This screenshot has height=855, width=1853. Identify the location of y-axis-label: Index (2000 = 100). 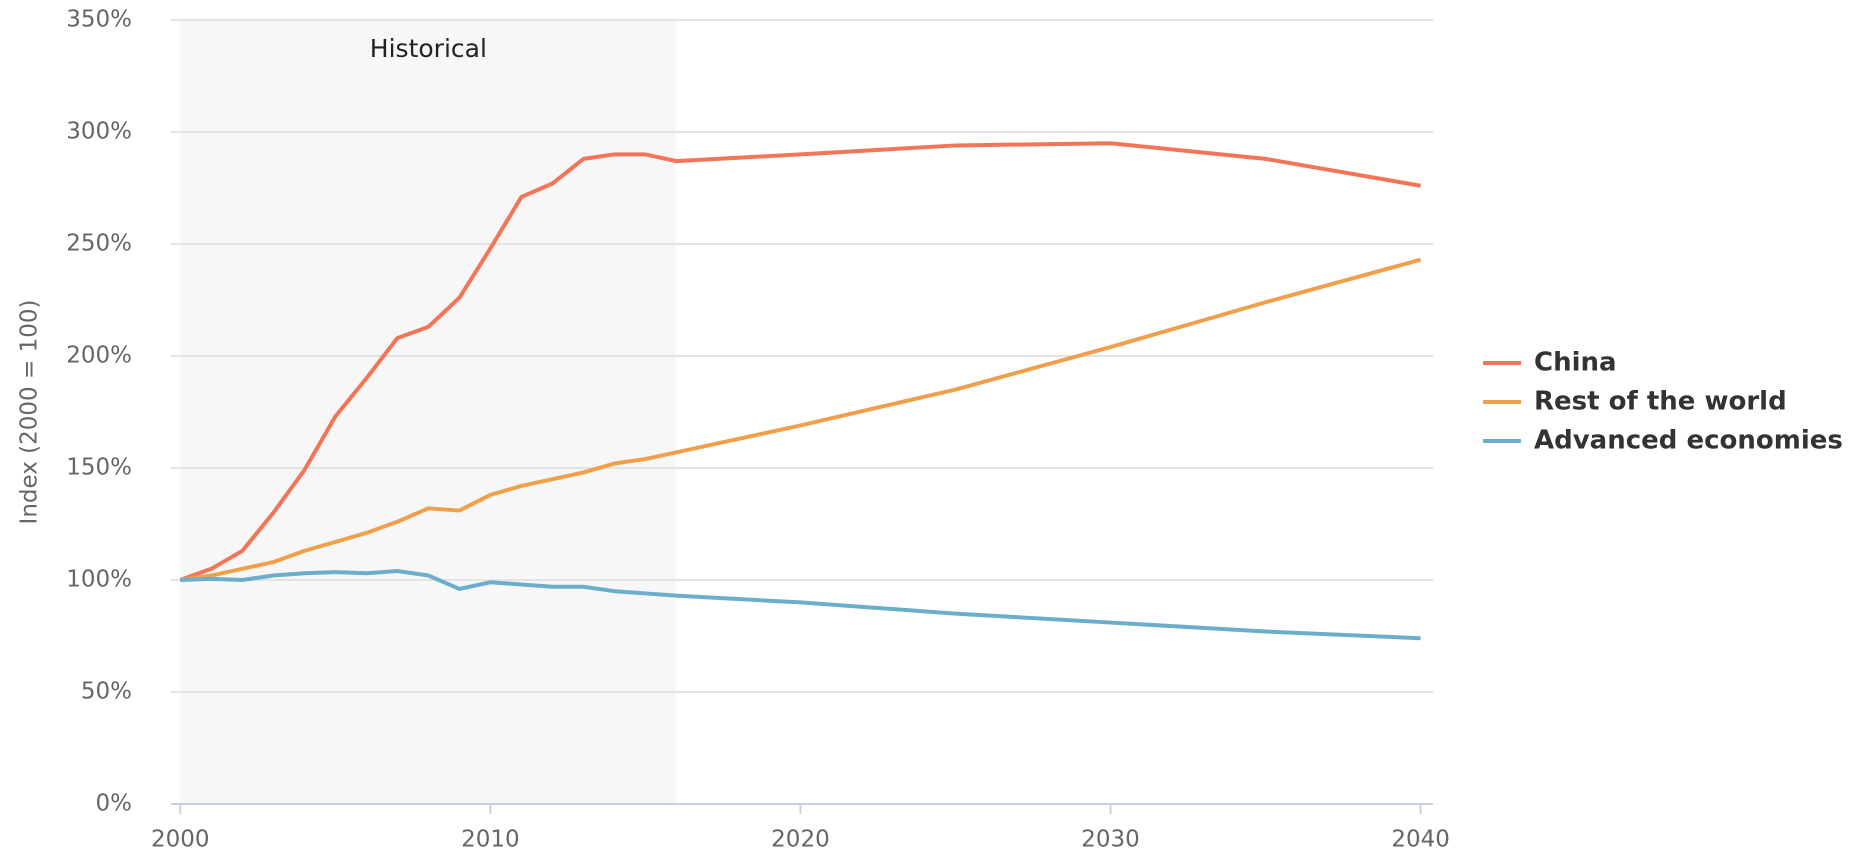
(30, 412).